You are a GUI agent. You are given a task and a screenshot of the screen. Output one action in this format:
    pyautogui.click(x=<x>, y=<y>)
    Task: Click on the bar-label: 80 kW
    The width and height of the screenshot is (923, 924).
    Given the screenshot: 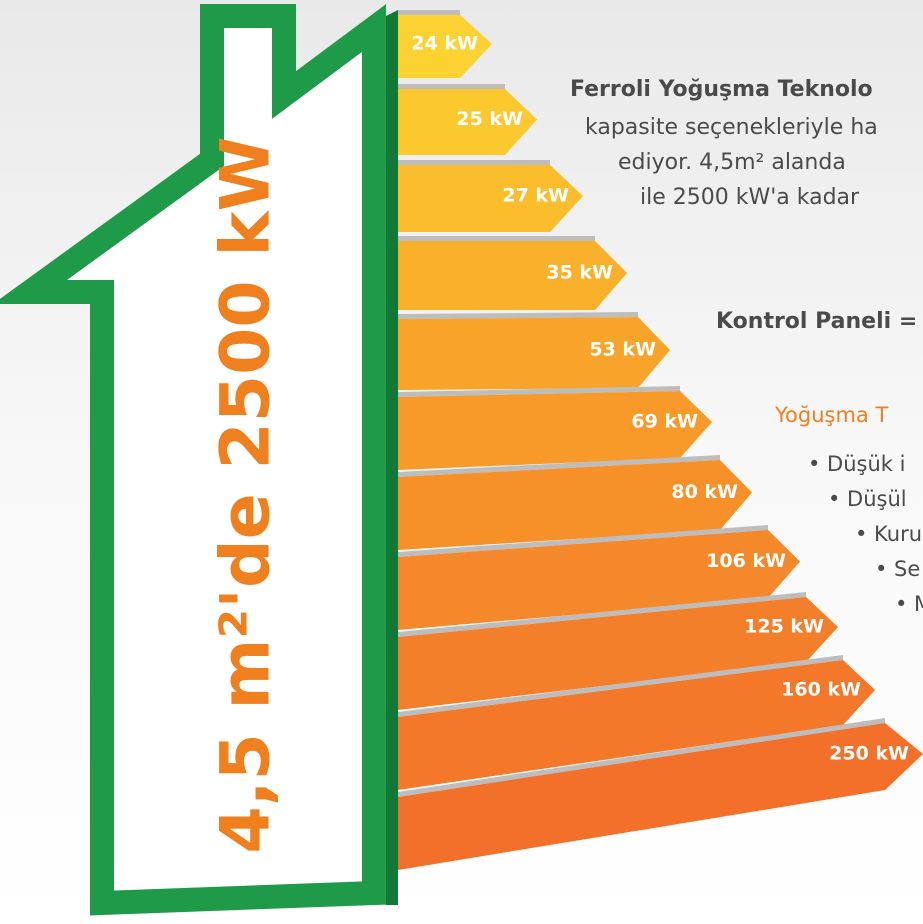 What is the action you would take?
    pyautogui.click(x=704, y=492)
    